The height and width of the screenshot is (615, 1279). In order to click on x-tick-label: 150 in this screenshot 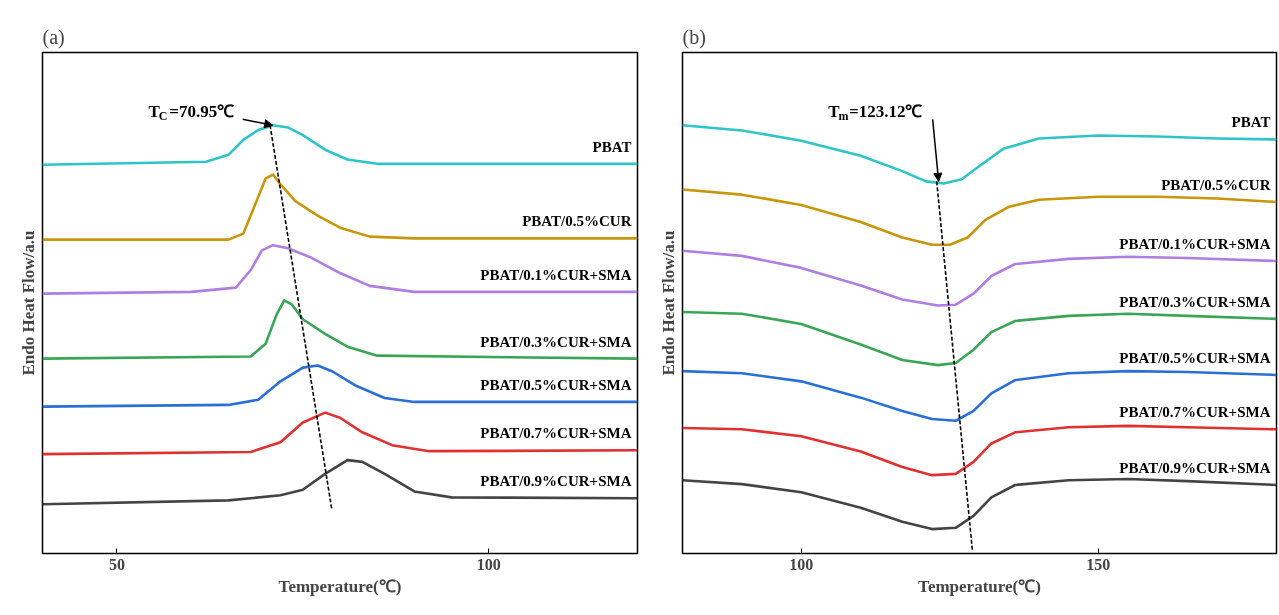, I will do `click(1098, 564)`.